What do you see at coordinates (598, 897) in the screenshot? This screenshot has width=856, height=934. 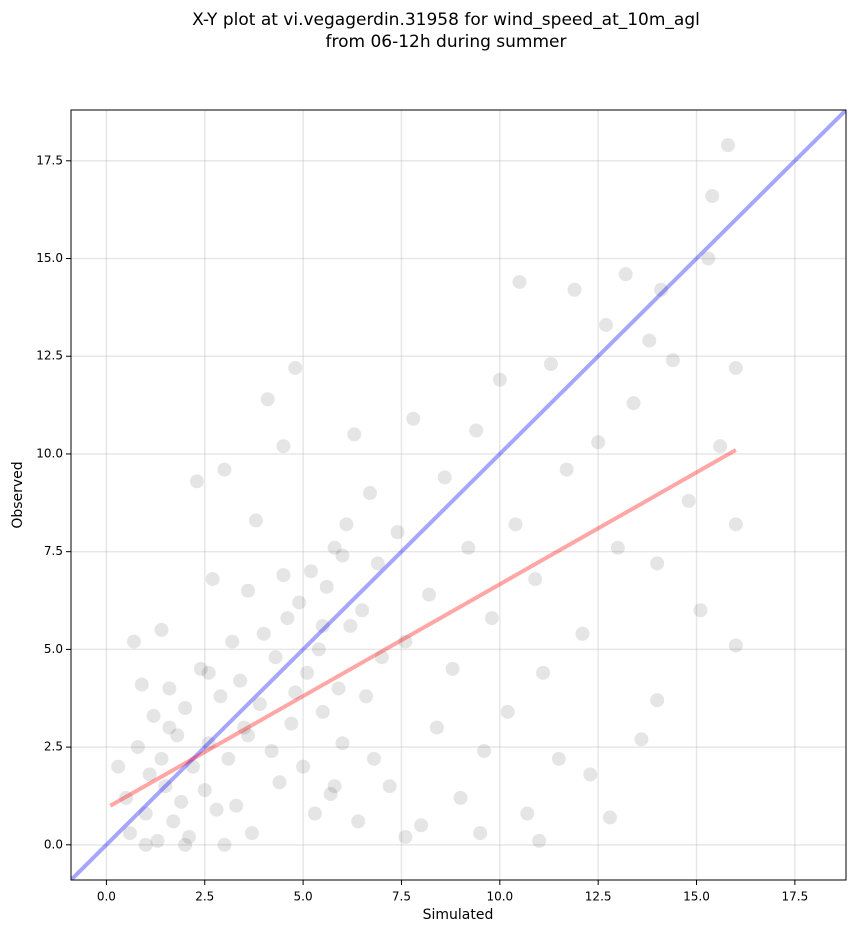 I see `x-tick-label: 12.5` at bounding box center [598, 897].